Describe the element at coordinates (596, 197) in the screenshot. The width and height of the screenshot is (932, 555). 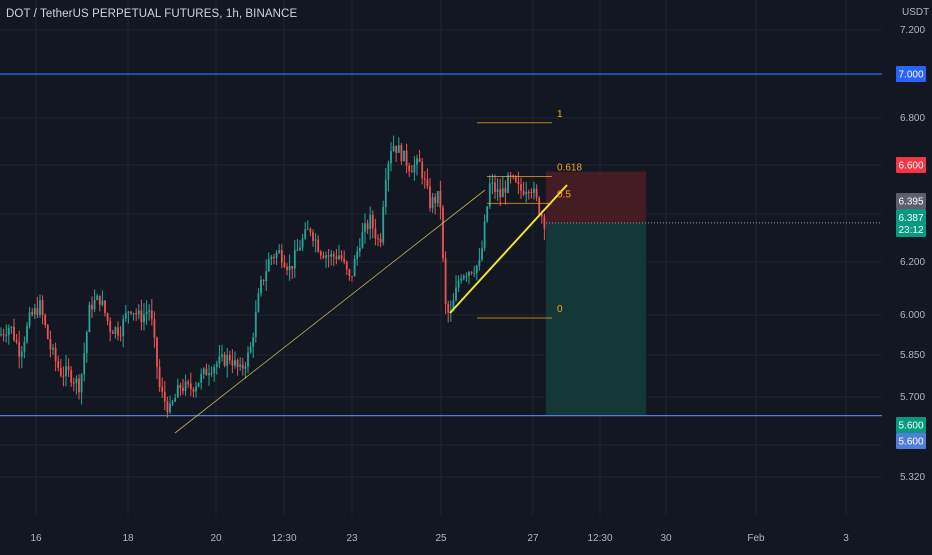
I see `stop-loss-zone` at that location.